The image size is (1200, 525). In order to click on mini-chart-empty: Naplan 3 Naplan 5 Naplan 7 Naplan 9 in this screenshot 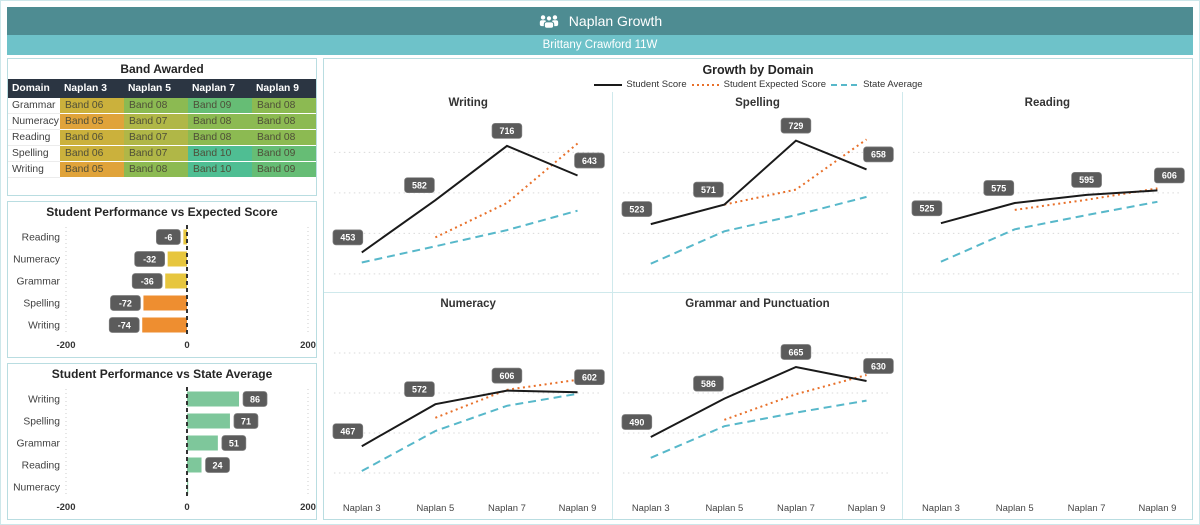, I will do `click(1047, 406)`.